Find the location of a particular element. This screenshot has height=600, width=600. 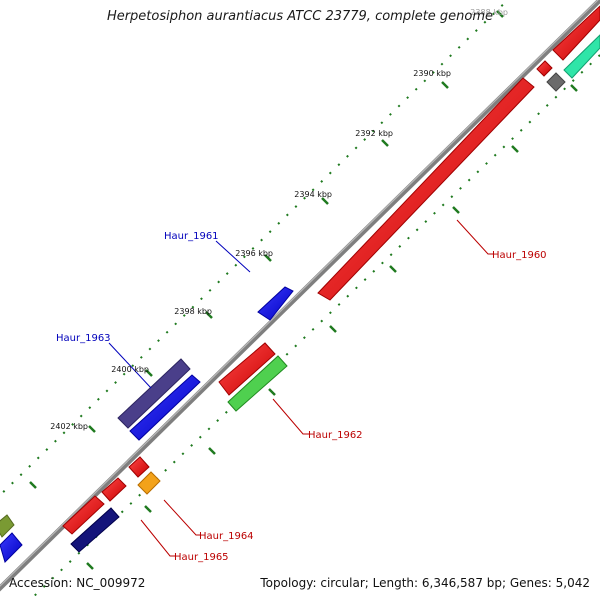

tick-label: 2402 kbp is located at coordinates (69, 426).